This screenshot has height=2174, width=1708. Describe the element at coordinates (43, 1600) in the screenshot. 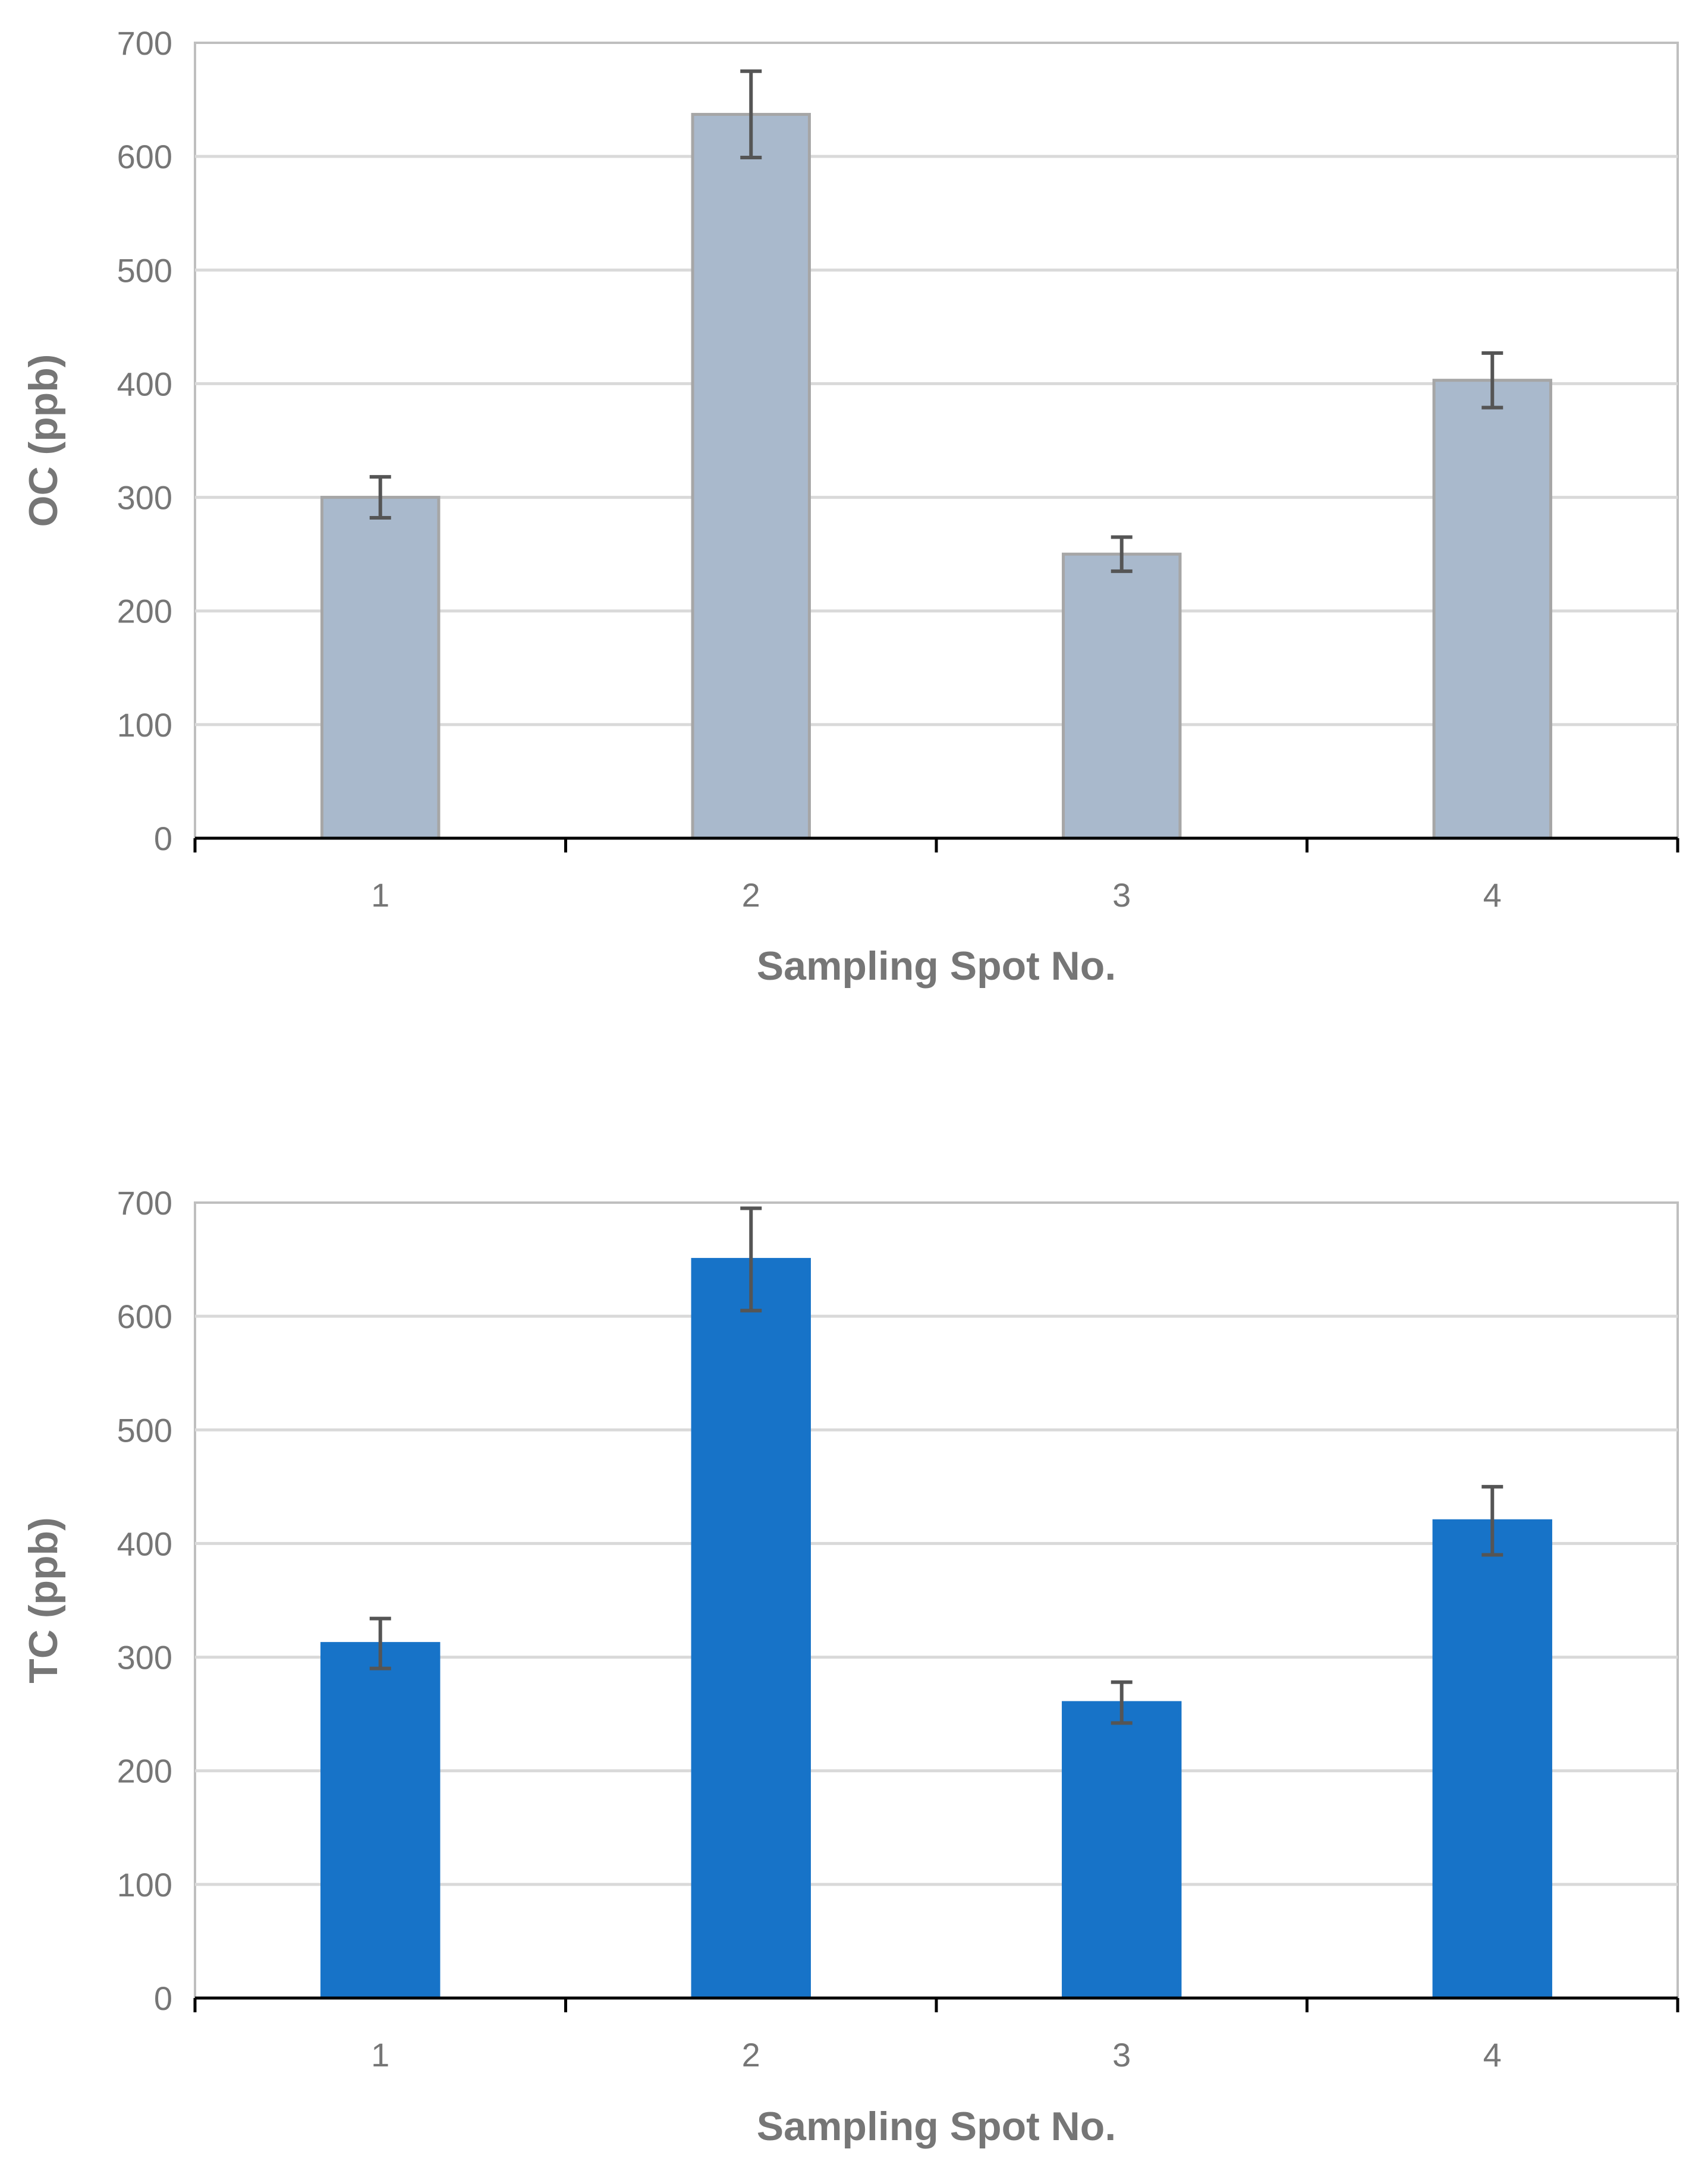

I see `y-axis-title: TC (ppb)` at that location.